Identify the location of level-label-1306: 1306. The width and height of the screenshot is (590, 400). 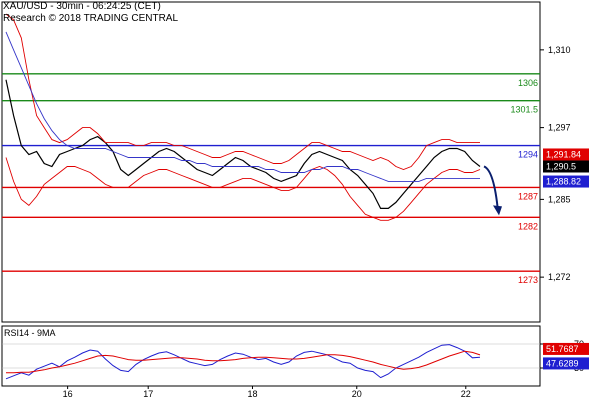
(528, 83).